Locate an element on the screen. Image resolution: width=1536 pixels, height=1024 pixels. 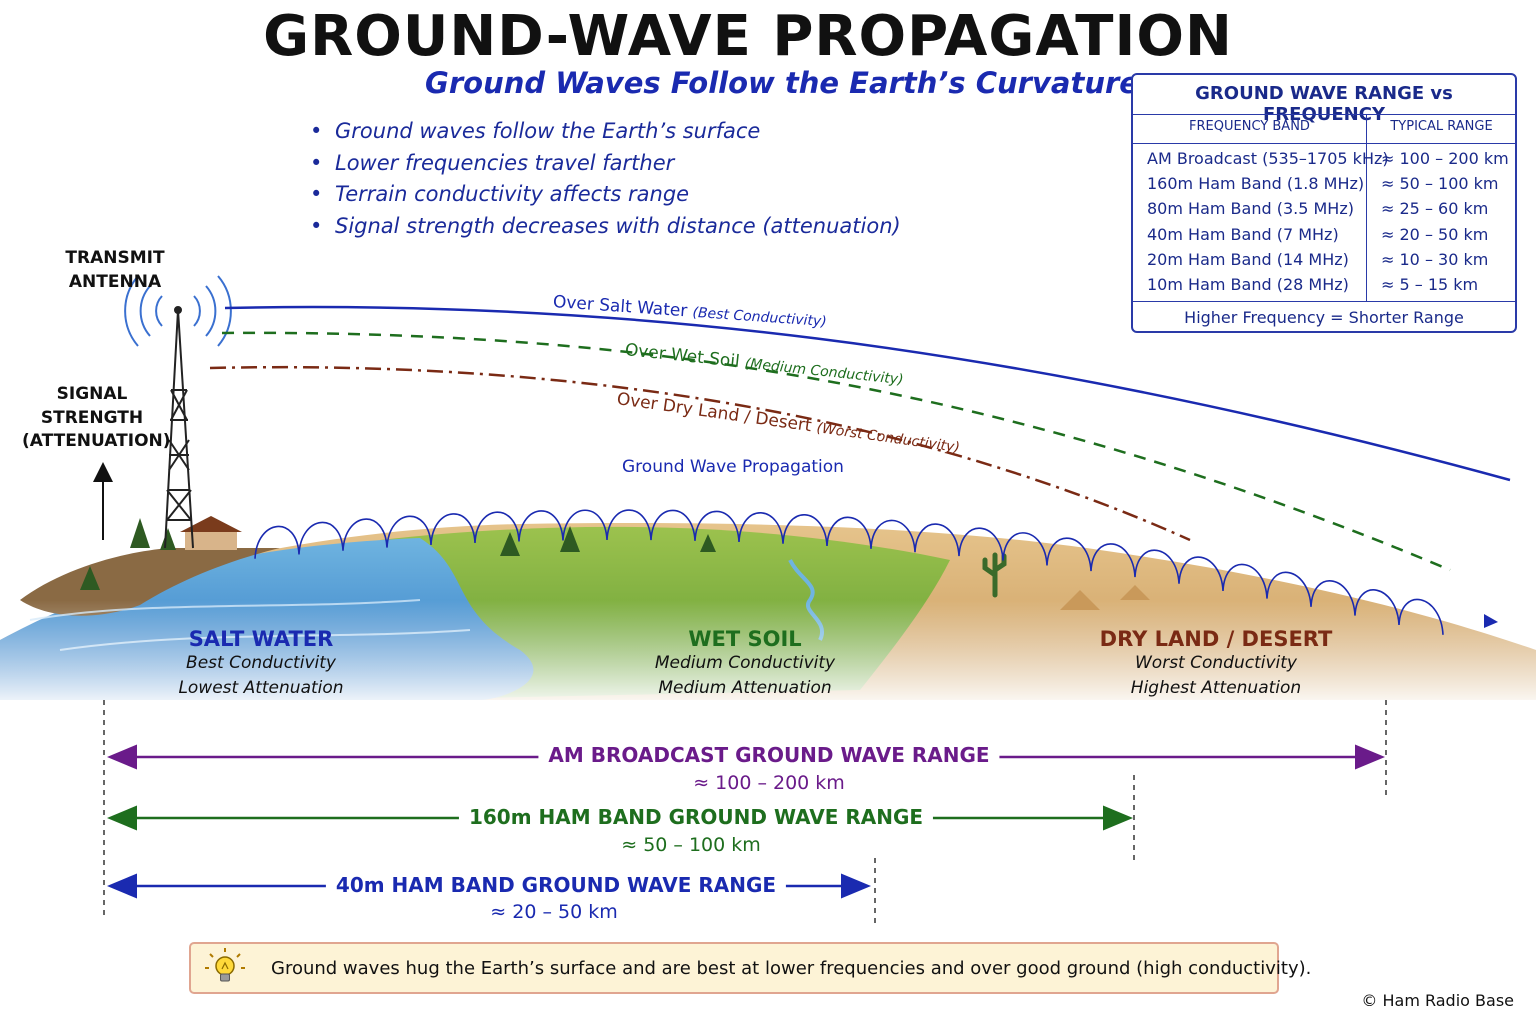
table-footer: Higher Frequency = Shorter Range is located at coordinates (1324, 317).